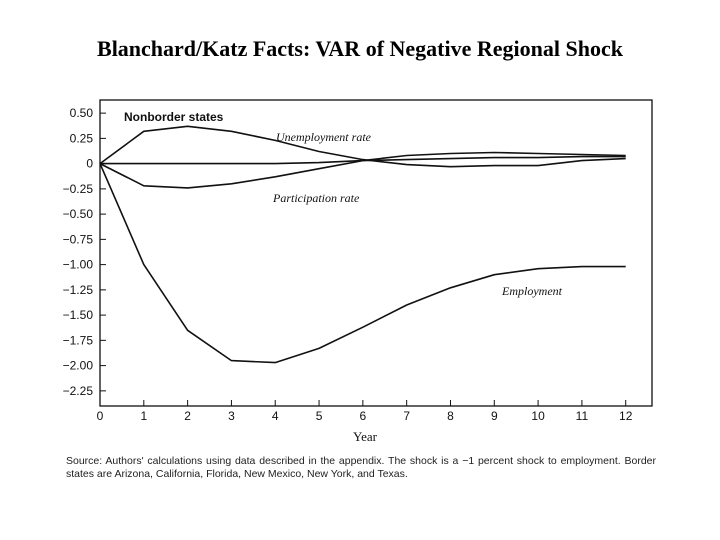 Image resolution: width=720 pixels, height=540 pixels. Describe the element at coordinates (275, 416) in the screenshot. I see `x-tick-label: 4` at that location.